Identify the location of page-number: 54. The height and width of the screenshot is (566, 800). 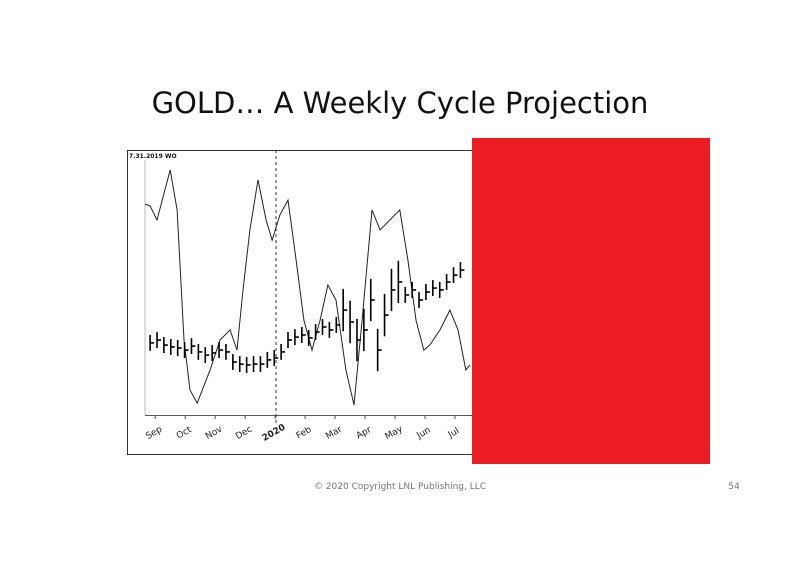
(734, 487).